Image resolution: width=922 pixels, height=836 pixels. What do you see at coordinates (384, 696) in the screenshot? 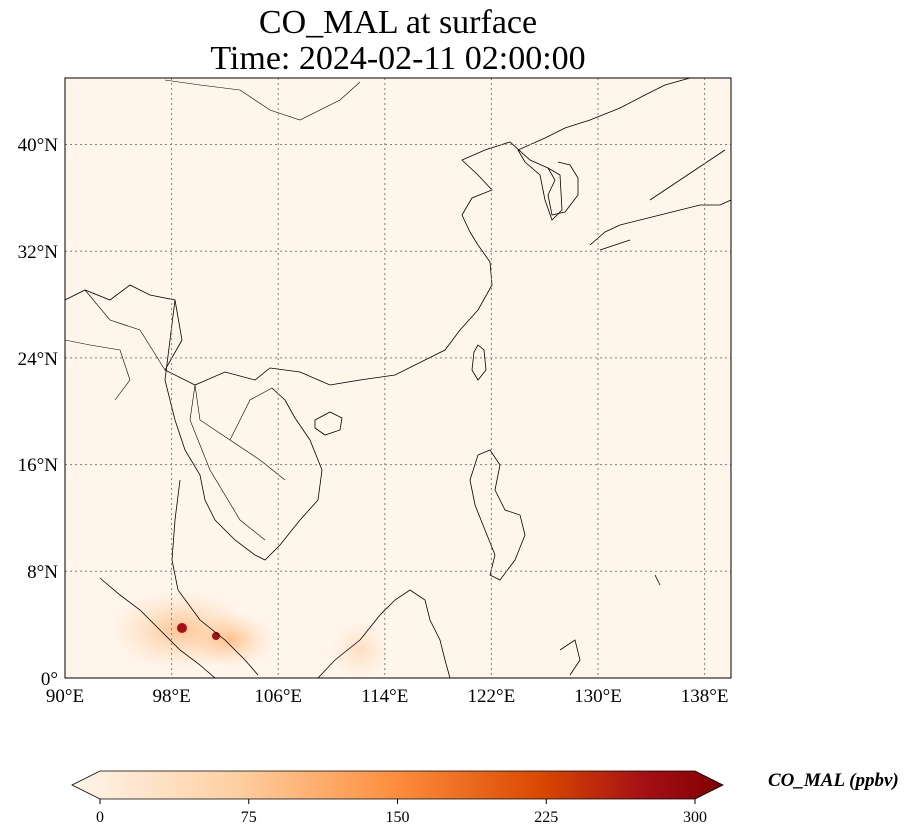
I see `lon-tick-label: 114°E` at bounding box center [384, 696].